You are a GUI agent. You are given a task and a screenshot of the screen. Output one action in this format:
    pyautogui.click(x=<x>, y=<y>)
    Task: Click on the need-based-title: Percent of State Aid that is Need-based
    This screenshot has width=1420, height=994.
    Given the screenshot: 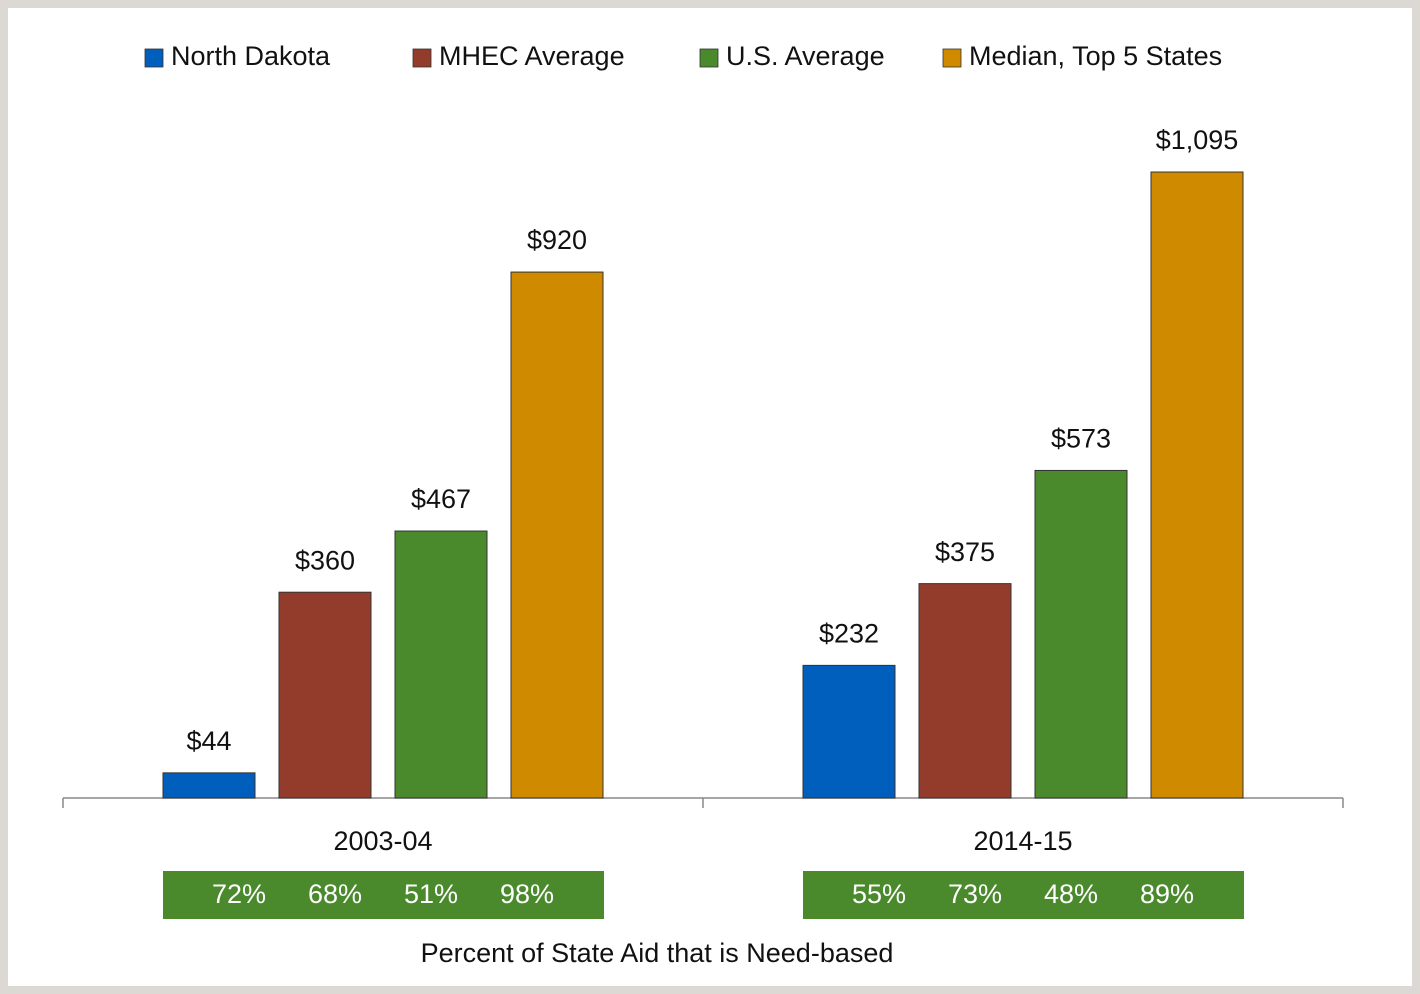 What is the action you would take?
    pyautogui.click(x=657, y=953)
    